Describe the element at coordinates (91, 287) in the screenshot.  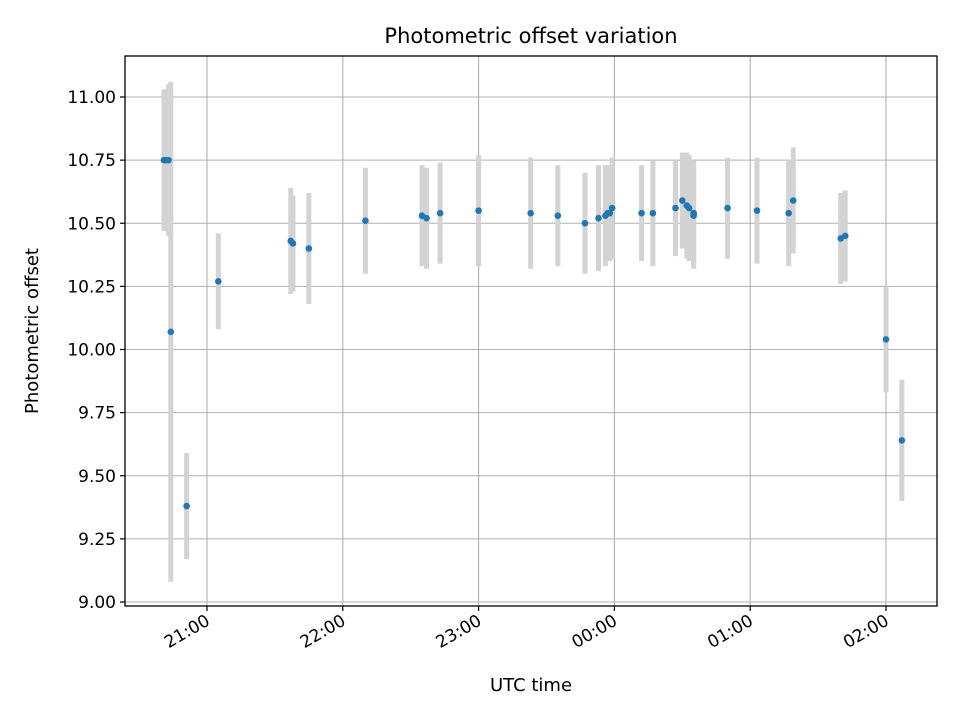
I see `y-tick-label: 10.25` at that location.